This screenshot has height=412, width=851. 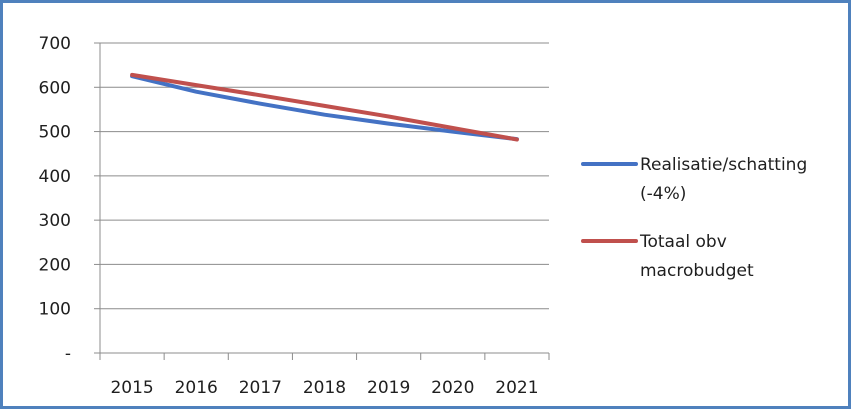 What do you see at coordinates (683, 242) in the screenshot?
I see `legend-label-2: Totaal obv` at bounding box center [683, 242].